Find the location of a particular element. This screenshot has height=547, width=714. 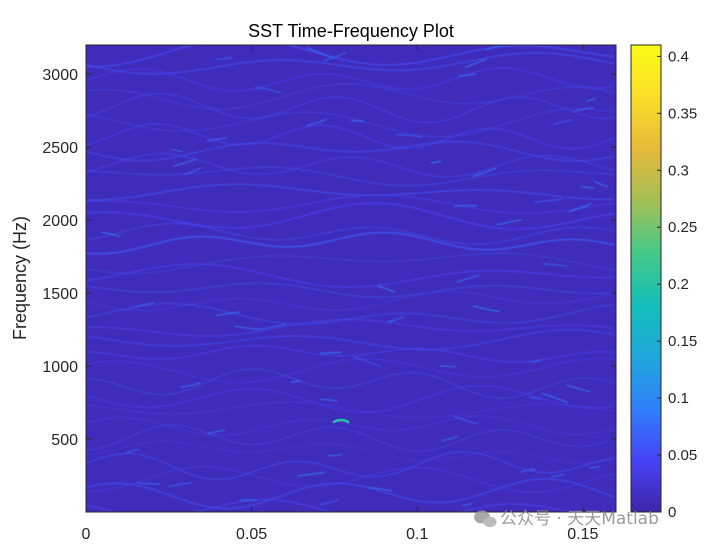

peak-ridge is located at coordinates (341, 421).